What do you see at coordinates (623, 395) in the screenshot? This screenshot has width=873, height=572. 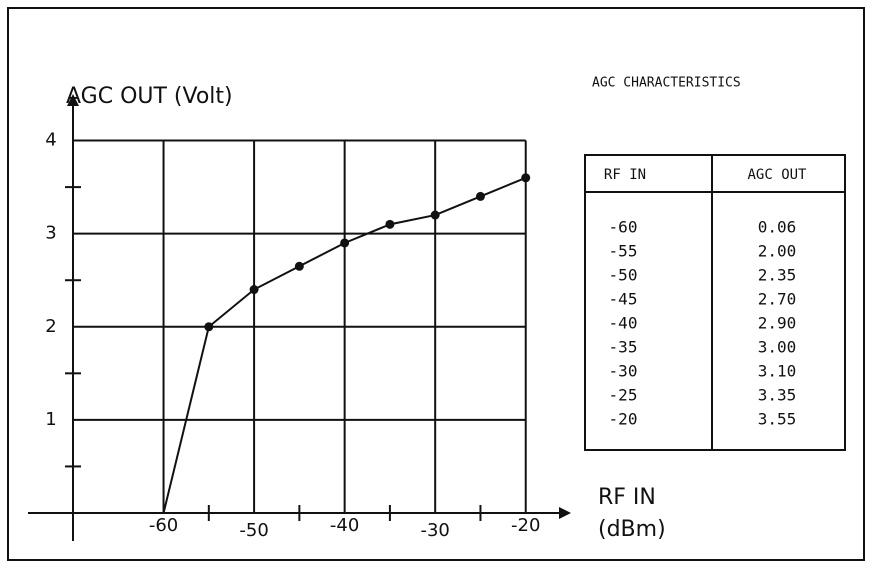 I see `table-cell: -25` at bounding box center [623, 395].